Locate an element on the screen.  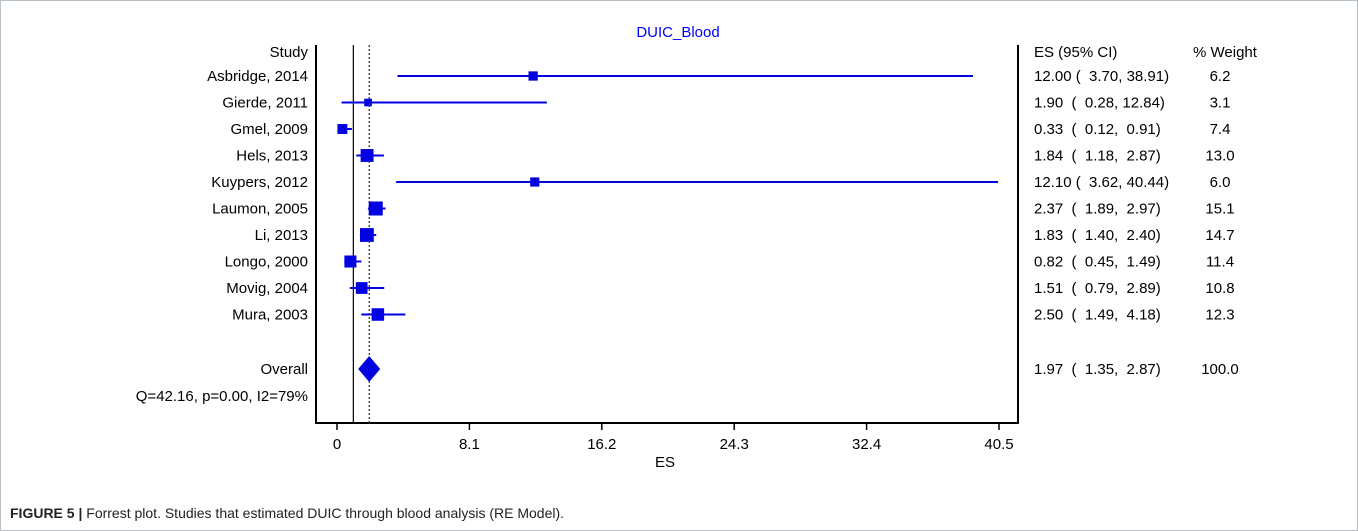
es-ci-value: 1.84 ( 1.18, 2.87) is located at coordinates (1097, 156).